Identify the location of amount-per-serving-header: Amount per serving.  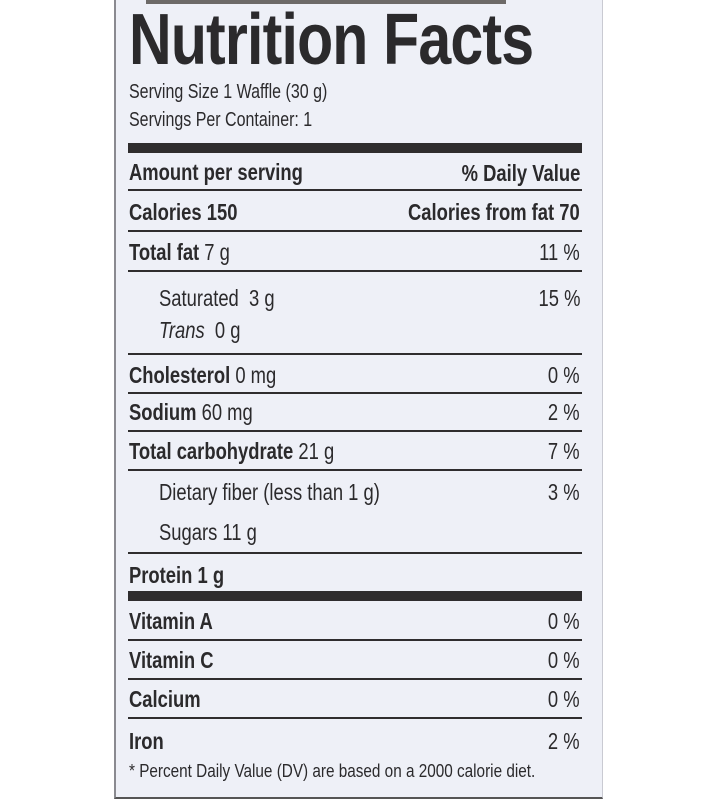
(216, 172).